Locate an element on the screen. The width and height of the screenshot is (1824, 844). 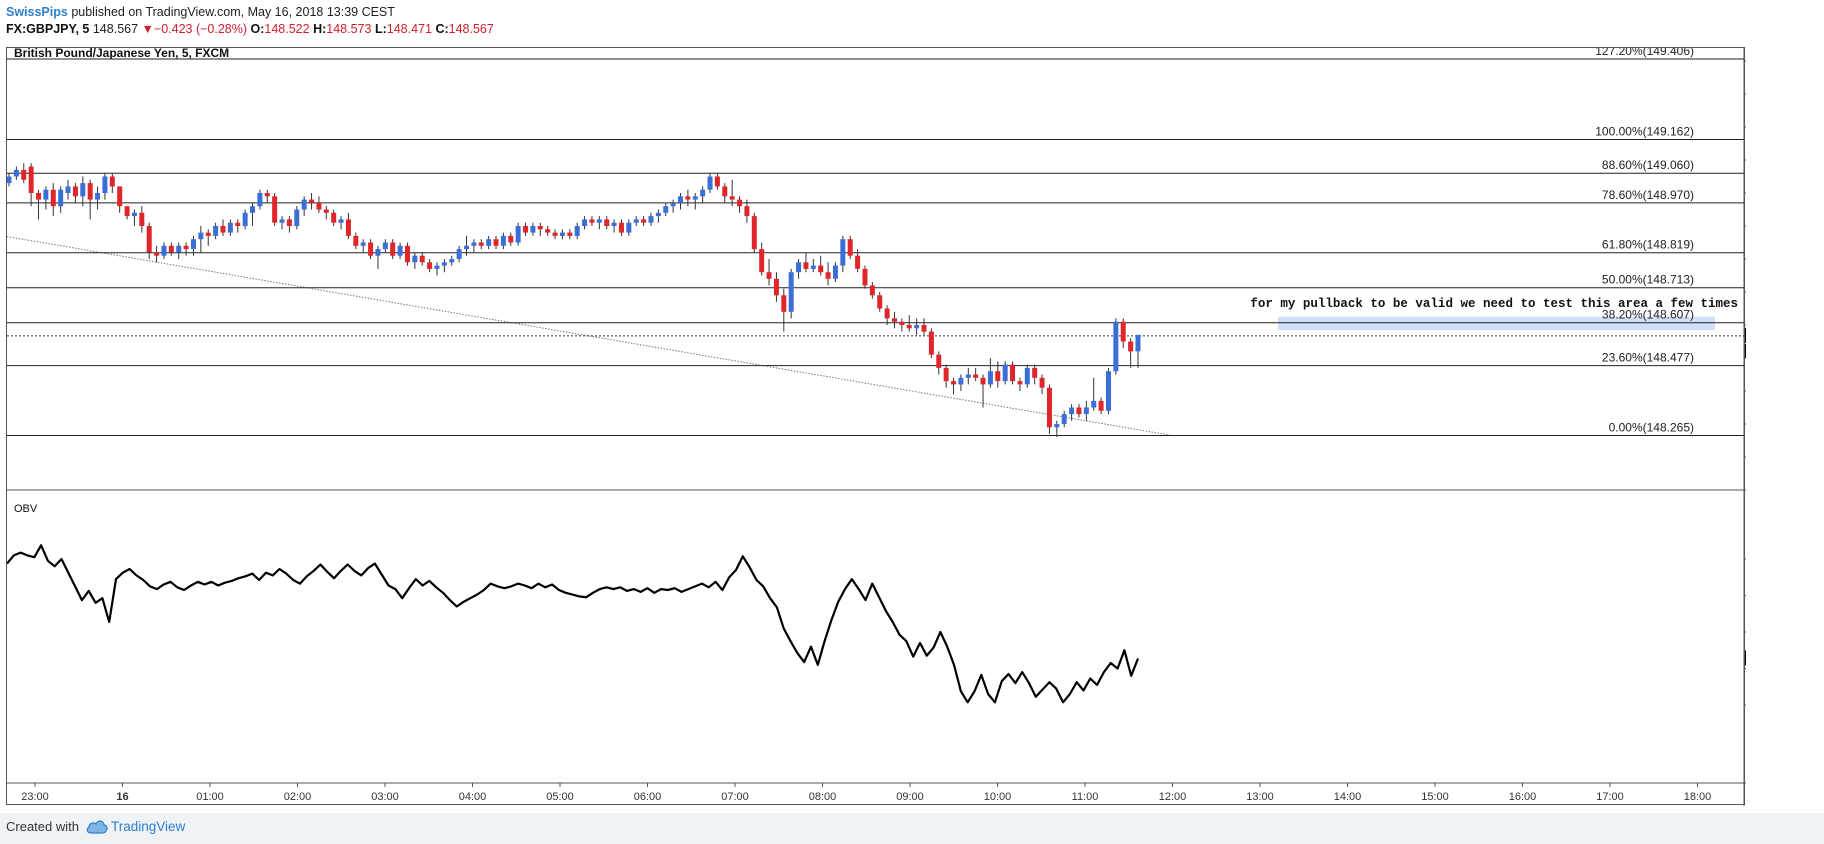
obv-title: OBV is located at coordinates (26, 509).